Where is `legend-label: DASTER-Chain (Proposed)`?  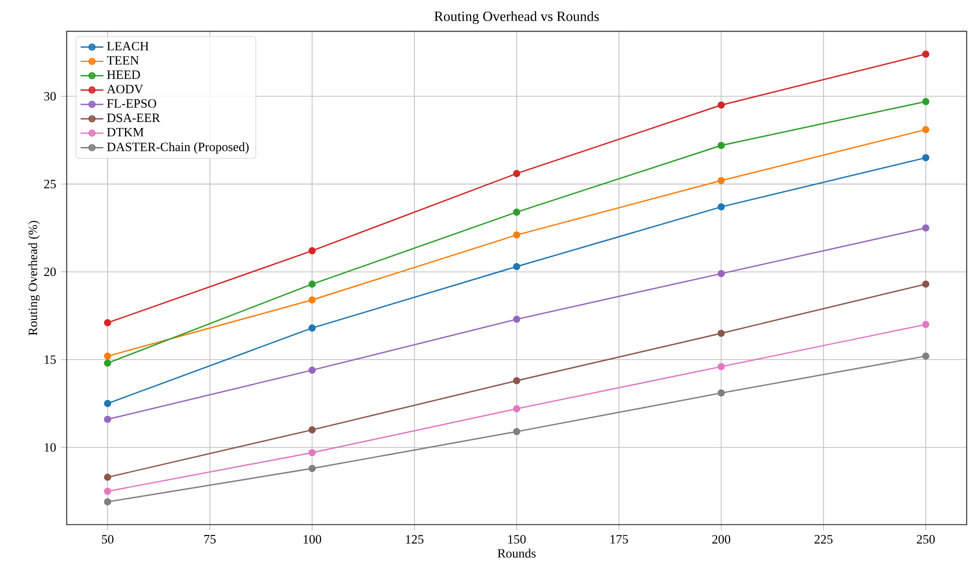
legend-label: DASTER-Chain (Proposed) is located at coordinates (178, 148).